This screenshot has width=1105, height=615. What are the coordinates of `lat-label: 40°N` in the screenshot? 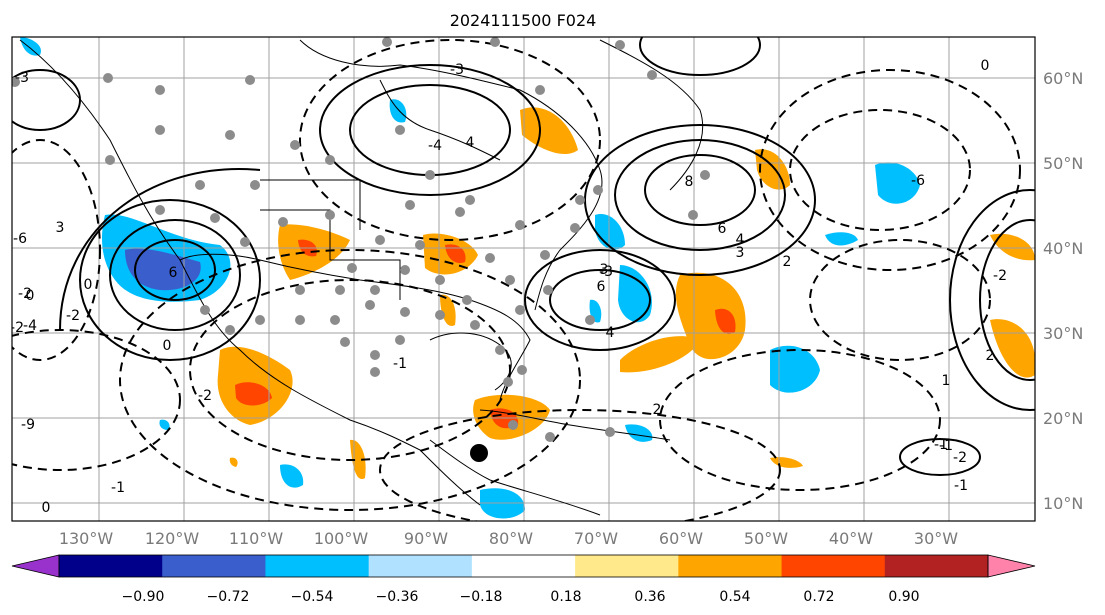 It's located at (1063, 248).